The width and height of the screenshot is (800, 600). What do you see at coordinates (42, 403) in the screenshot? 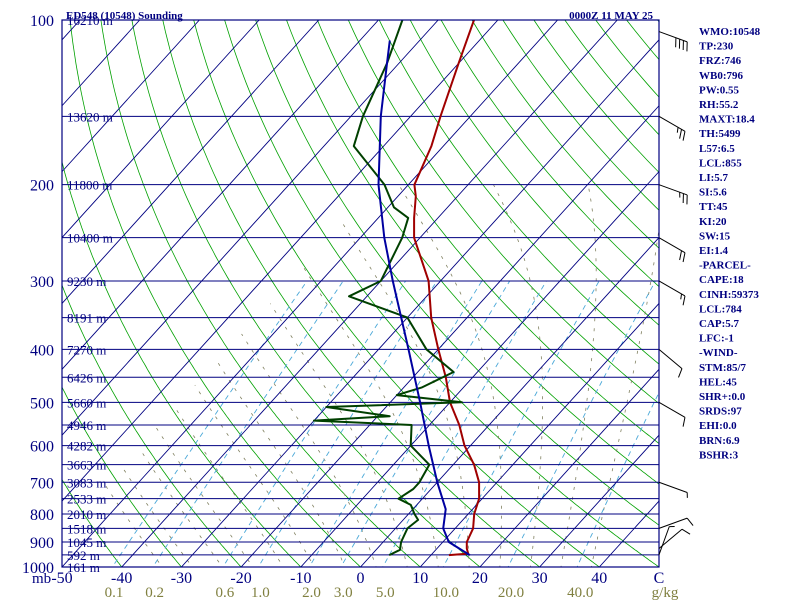
I see `pressure-tick-label: 500` at bounding box center [42, 403].